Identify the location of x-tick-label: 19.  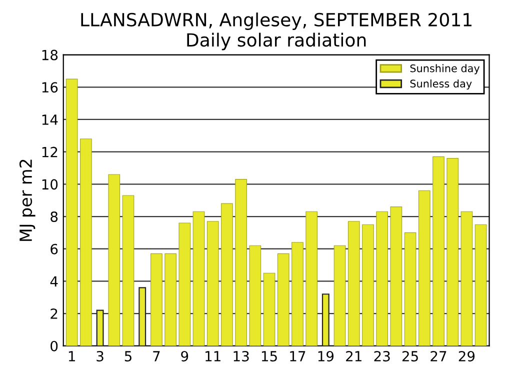
(326, 356).